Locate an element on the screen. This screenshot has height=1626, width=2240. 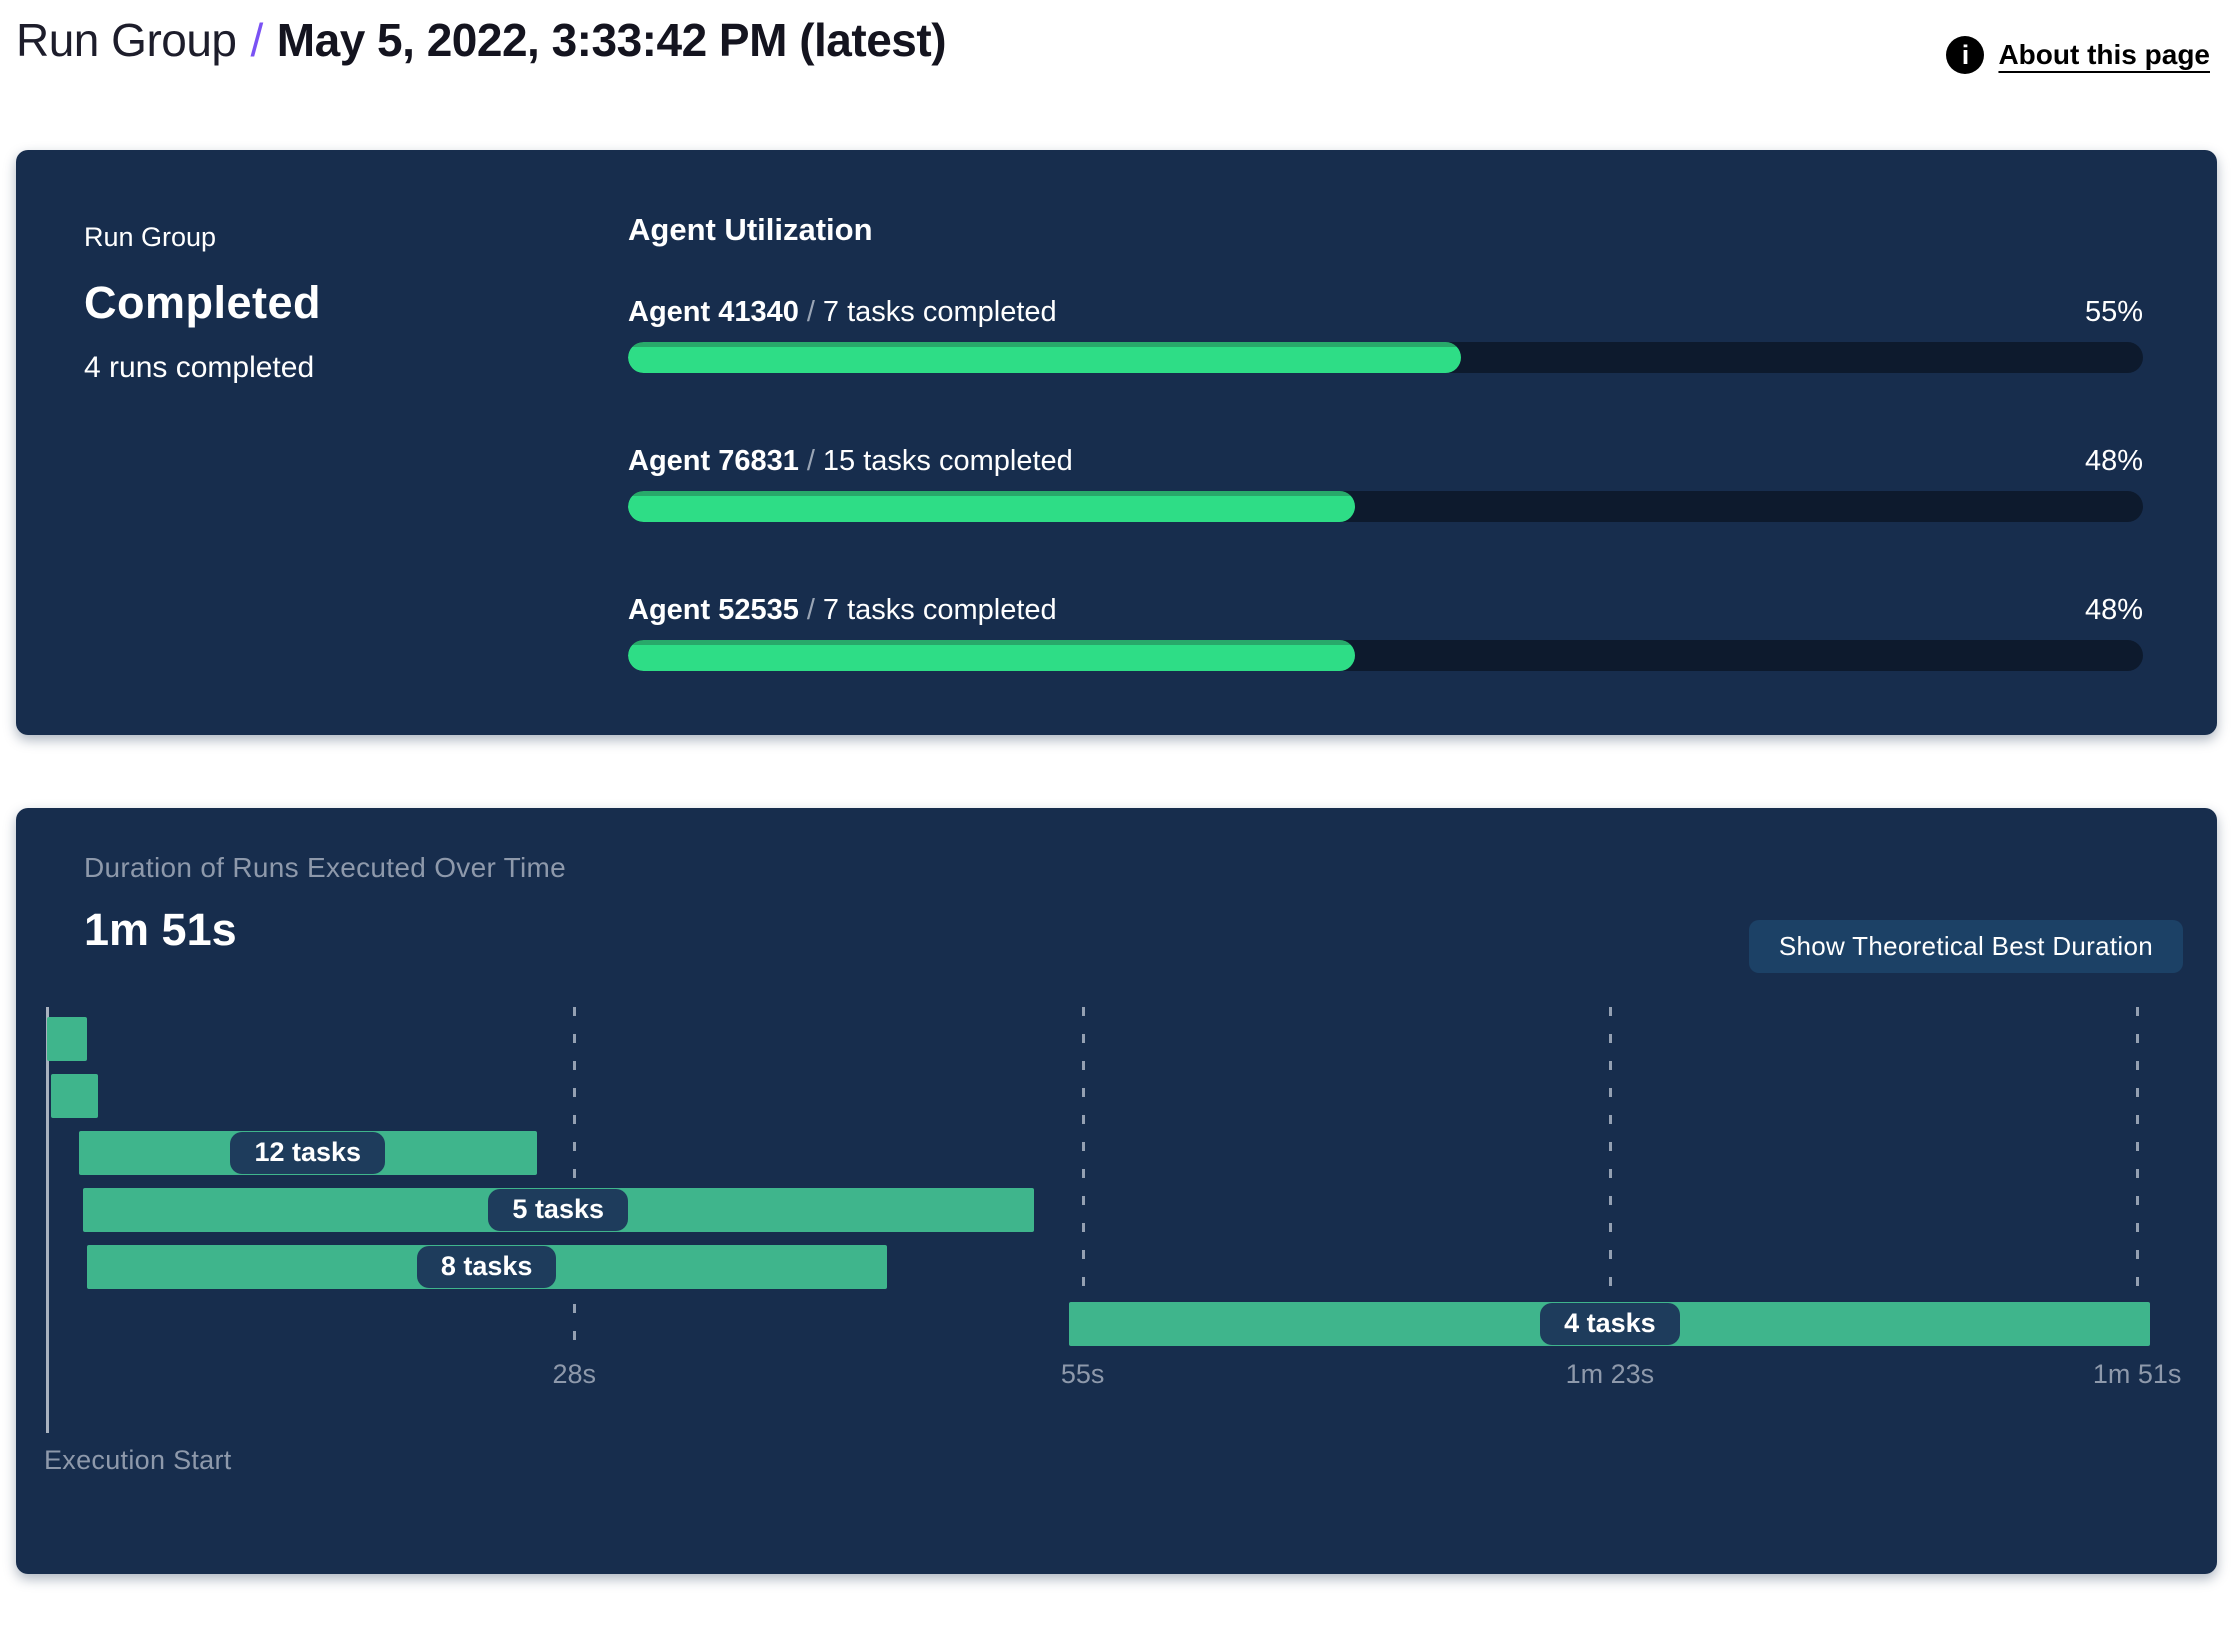
agent-utilization-title: Agent Utilization is located at coordinates (750, 229).